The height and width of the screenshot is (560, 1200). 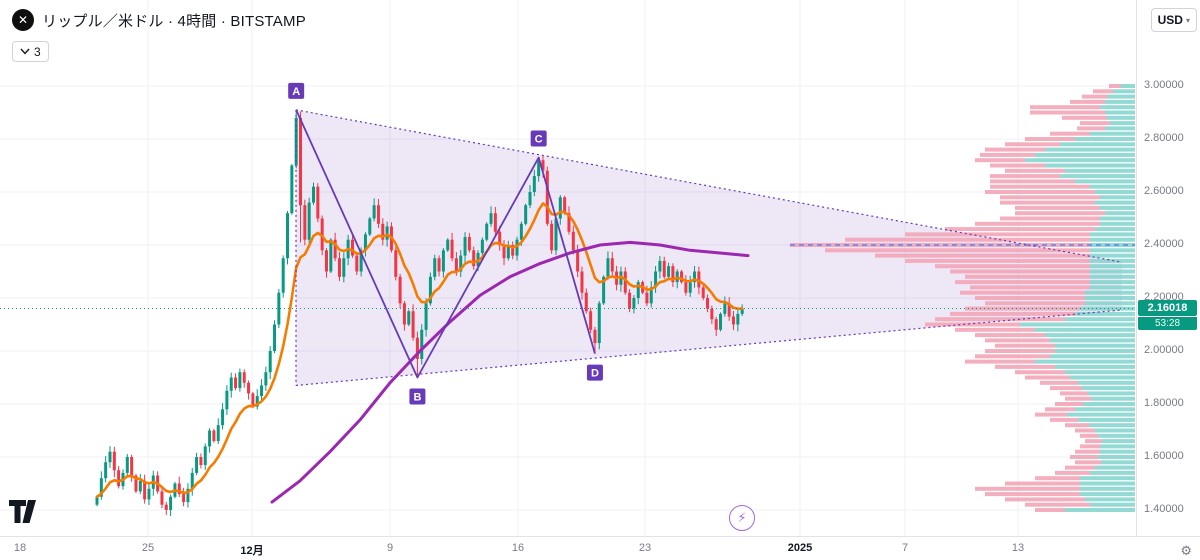 I want to click on pivot-label-A, so click(x=296, y=90).